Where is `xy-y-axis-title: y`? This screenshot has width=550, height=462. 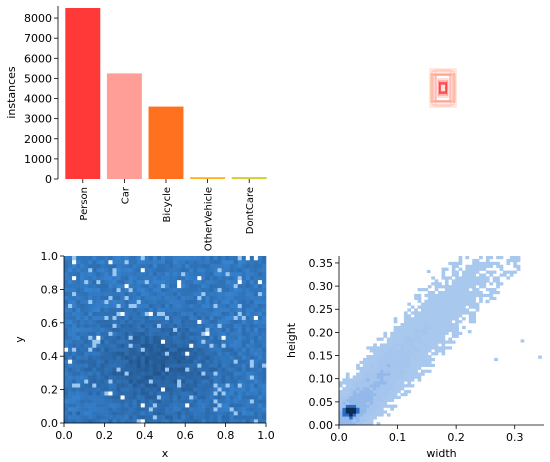
xy-y-axis-title: y is located at coordinates (19, 339).